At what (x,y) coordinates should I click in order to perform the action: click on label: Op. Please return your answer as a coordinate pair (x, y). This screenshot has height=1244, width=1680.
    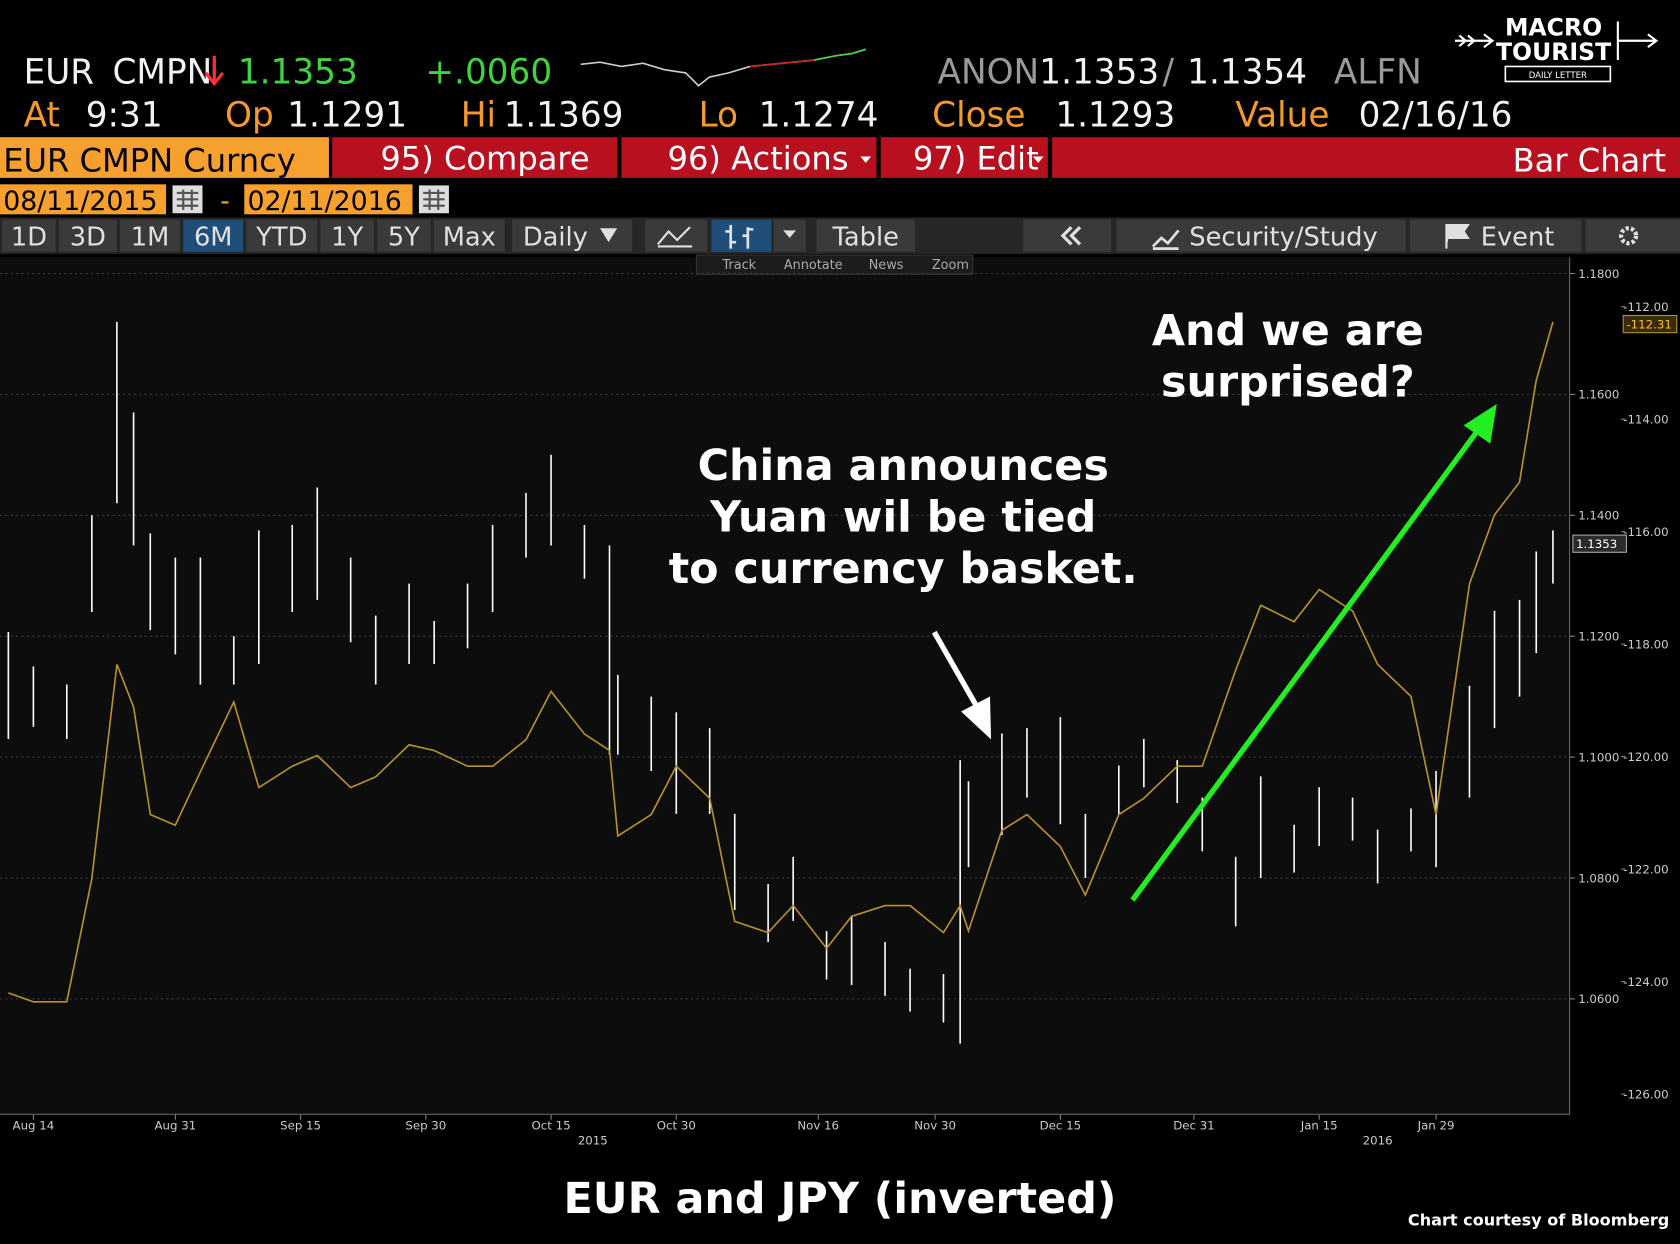
    Looking at the image, I should click on (249, 115).